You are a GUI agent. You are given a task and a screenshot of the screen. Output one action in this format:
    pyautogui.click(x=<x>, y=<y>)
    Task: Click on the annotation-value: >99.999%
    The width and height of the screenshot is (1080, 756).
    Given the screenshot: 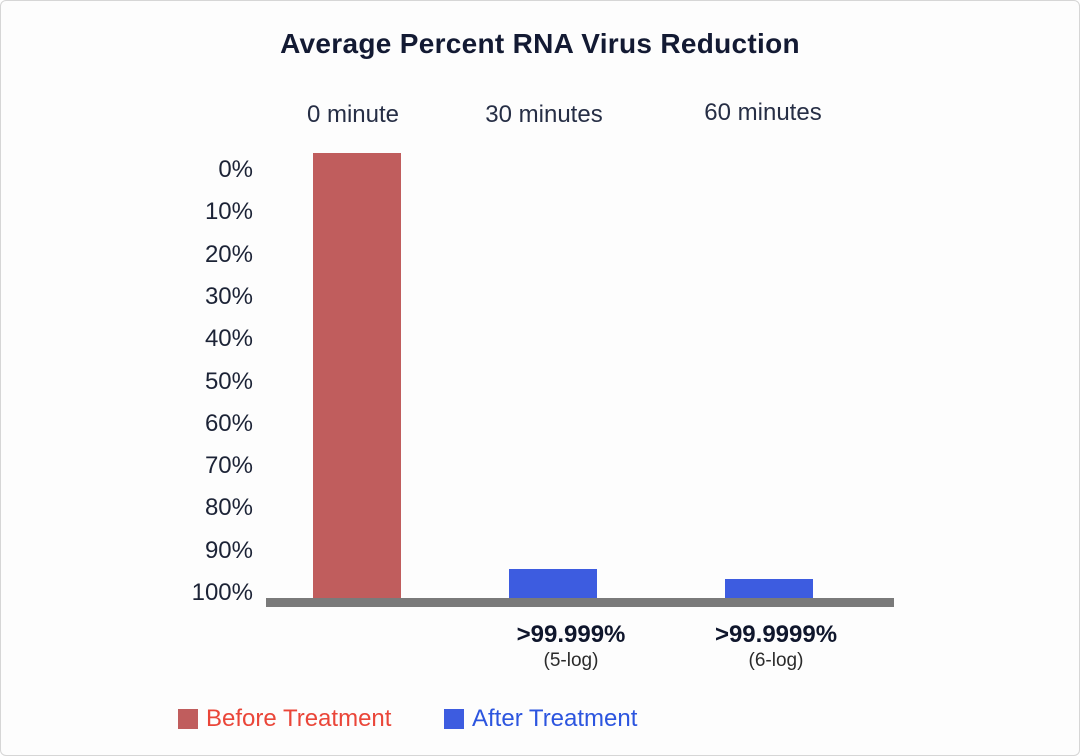 What is the action you would take?
    pyautogui.click(x=571, y=634)
    